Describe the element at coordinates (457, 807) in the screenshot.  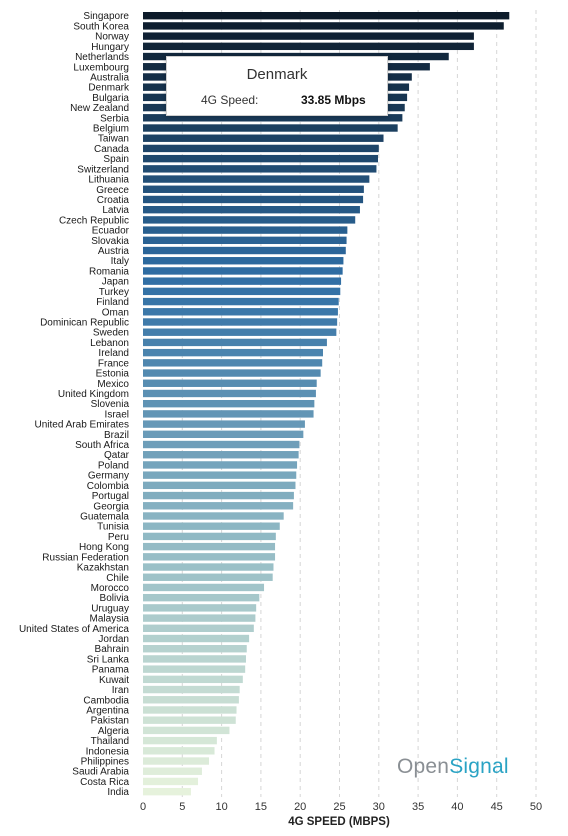
I see `x-tick-label: 40` at that location.